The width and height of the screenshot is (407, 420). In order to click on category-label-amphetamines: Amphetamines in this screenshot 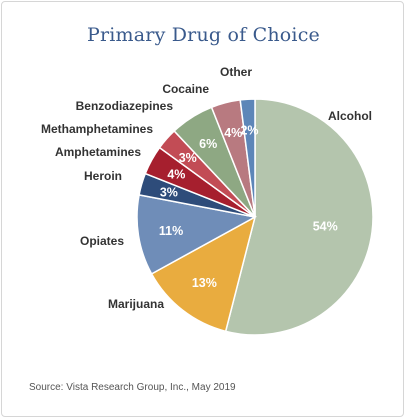, I will do `click(98, 152)`.